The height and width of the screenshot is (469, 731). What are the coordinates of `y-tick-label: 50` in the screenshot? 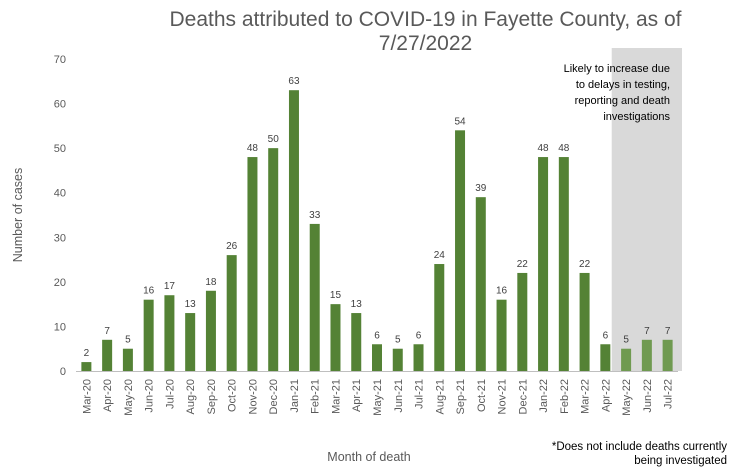 It's located at (60, 149).